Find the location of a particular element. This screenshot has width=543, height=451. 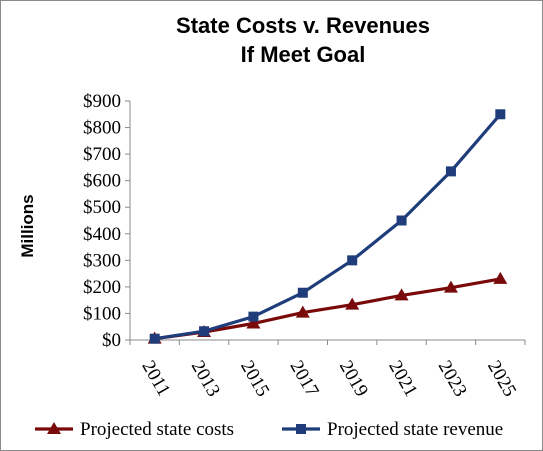

x-tick-label: 2013 is located at coordinates (205, 378).